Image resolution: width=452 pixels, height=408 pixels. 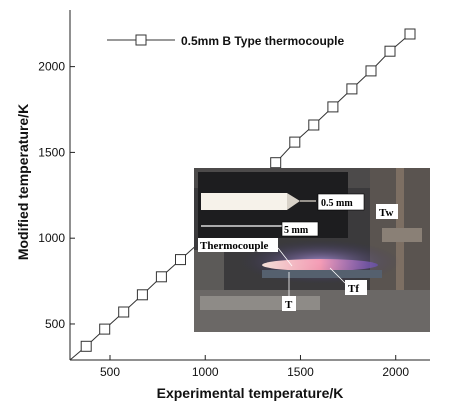 What do you see at coordinates (244, 201) in the screenshot?
I see `photo-zoom-probe` at bounding box center [244, 201].